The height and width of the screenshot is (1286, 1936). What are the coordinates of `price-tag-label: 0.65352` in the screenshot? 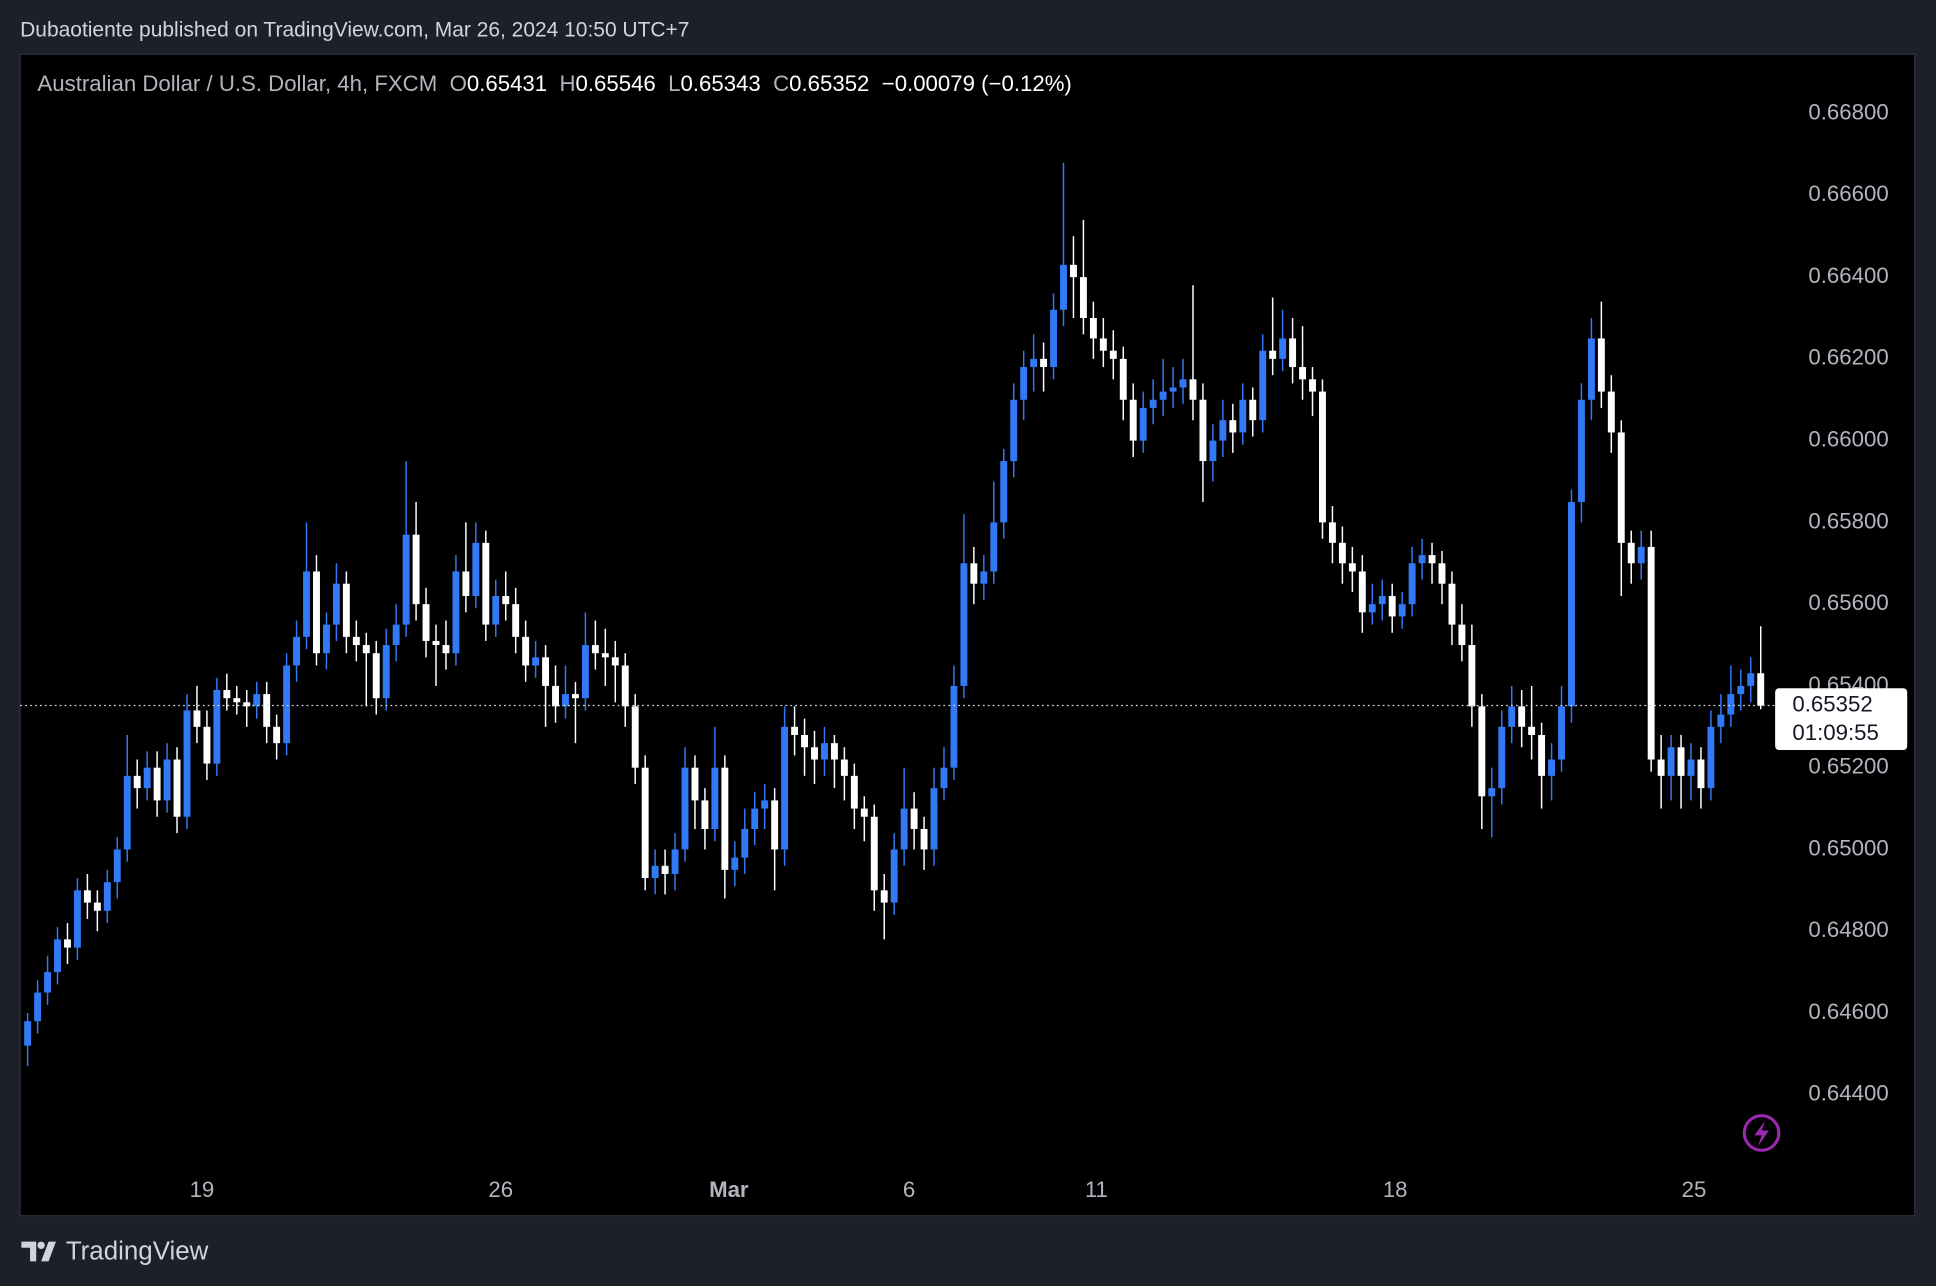 It's located at (1832, 703).